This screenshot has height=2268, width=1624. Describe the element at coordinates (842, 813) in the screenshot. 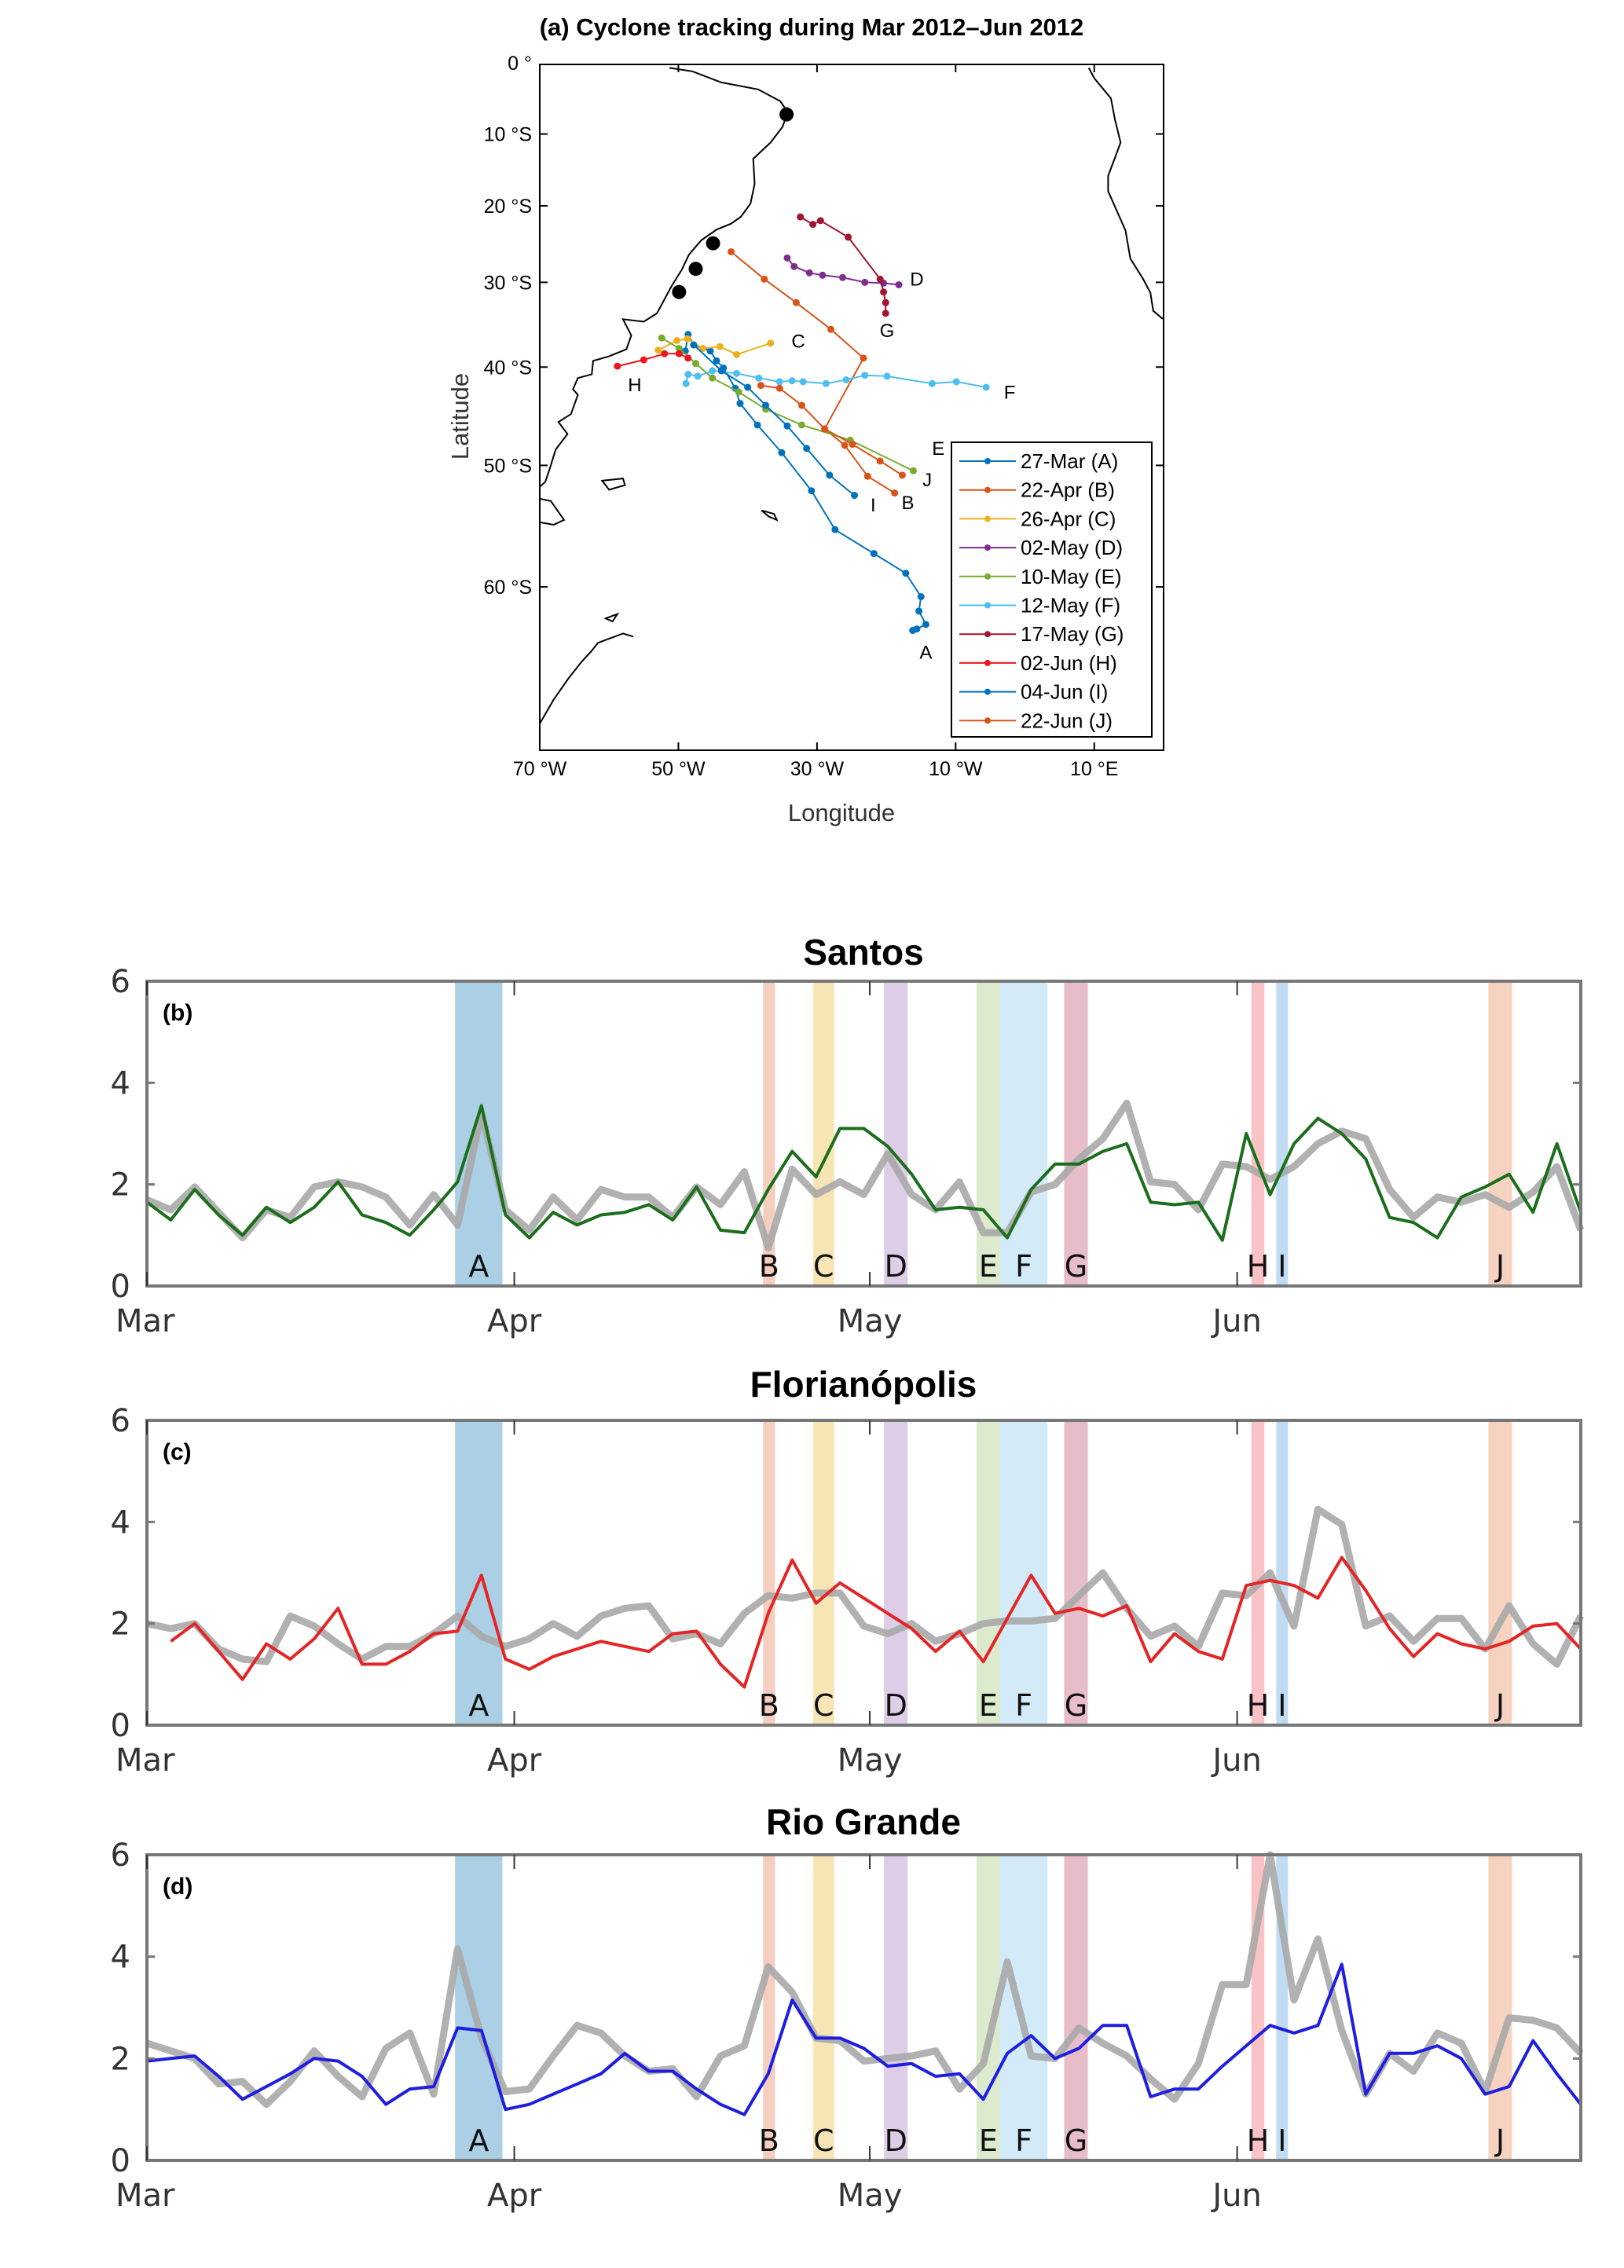

I see `x-axis-label: Longitude` at that location.